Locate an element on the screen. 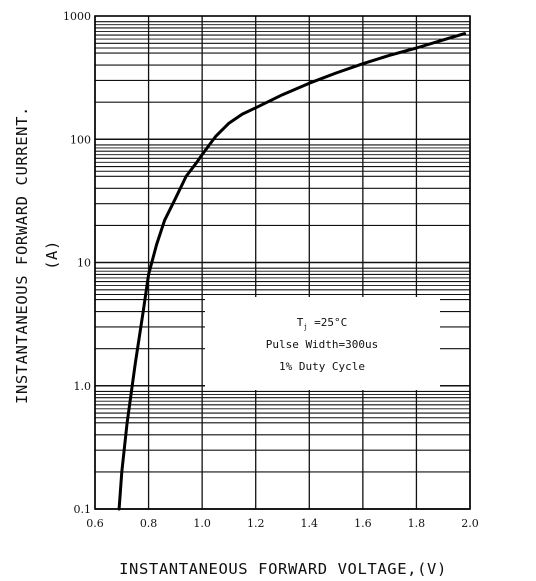 This screenshot has height=581, width=536. x-tick-label: 1.4 is located at coordinates (310, 523).